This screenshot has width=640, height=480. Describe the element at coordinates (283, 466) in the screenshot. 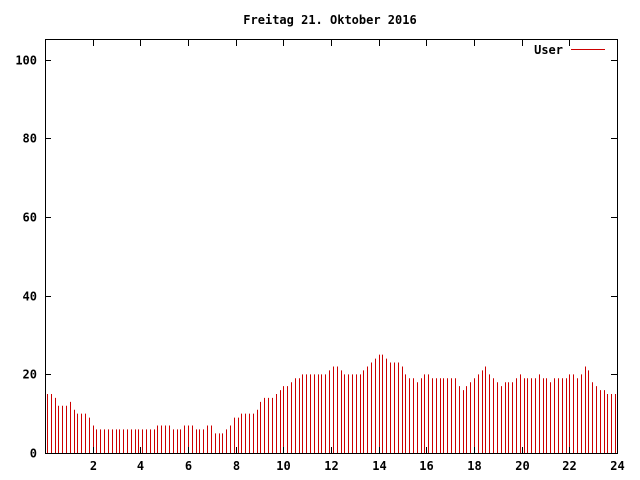

I see `x-tick-label: 10` at that location.